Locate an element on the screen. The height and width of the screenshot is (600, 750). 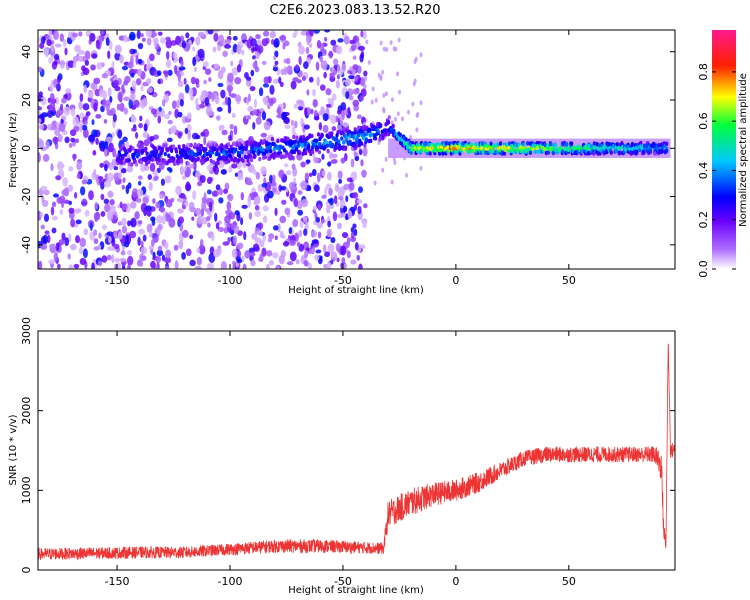
y-tick-label: 0 is located at coordinates (26, 148).